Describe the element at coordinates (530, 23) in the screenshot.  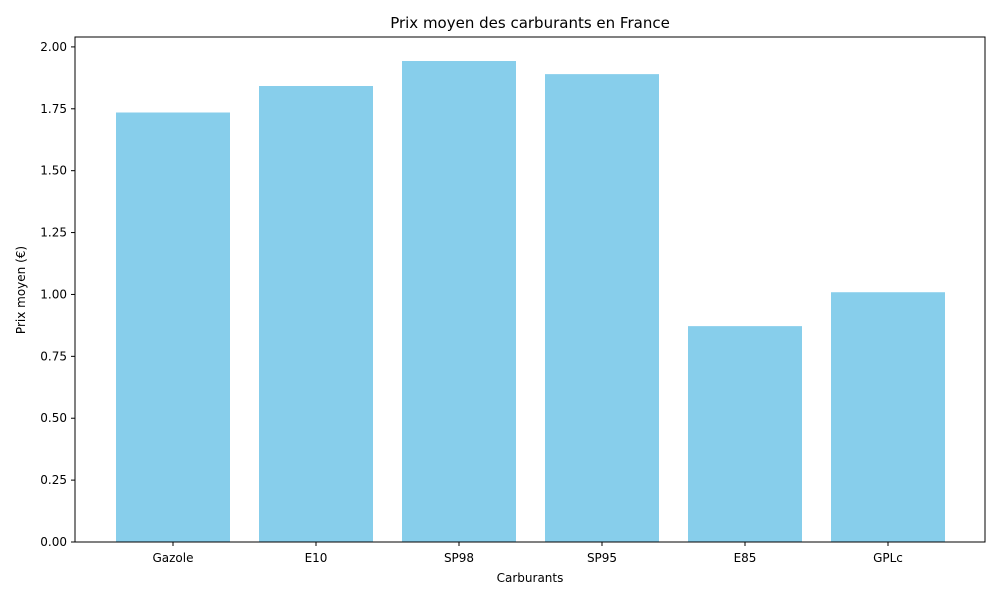
I see `chart-title: Prix moyen des carburants en France` at that location.